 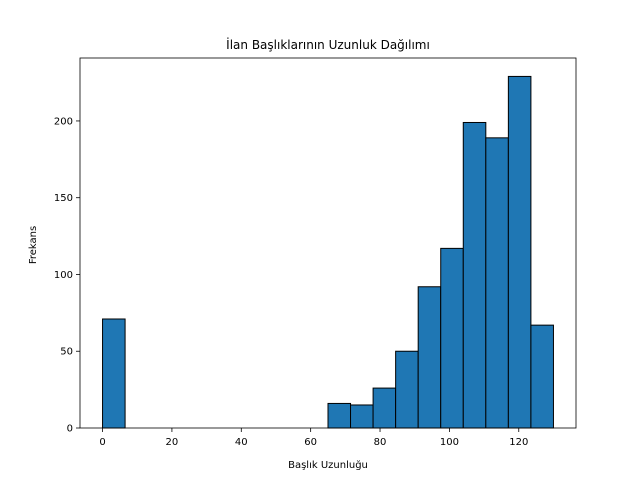 I want to click on x-tick-label: 20, so click(x=172, y=442).